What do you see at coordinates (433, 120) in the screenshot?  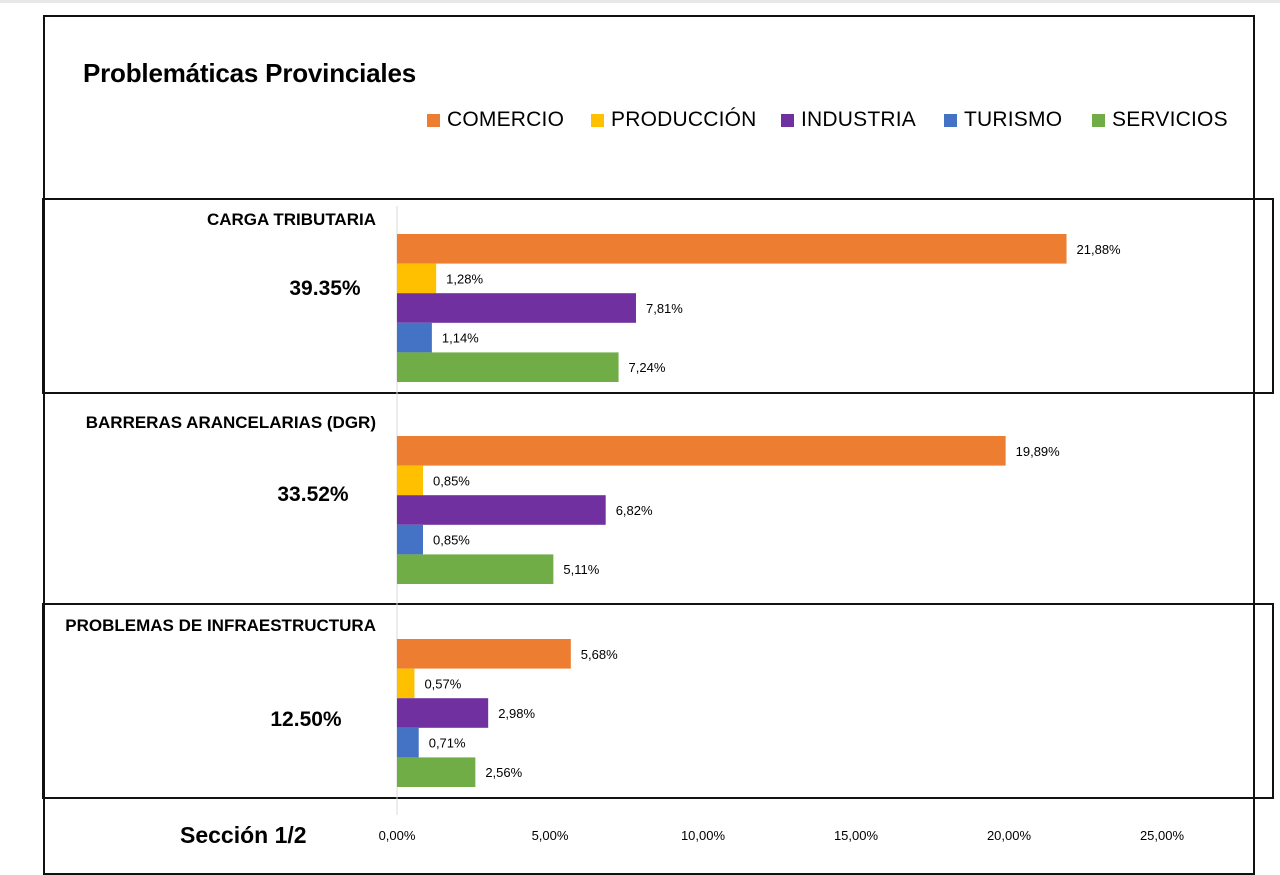 I see `legend-swatch-comercio` at bounding box center [433, 120].